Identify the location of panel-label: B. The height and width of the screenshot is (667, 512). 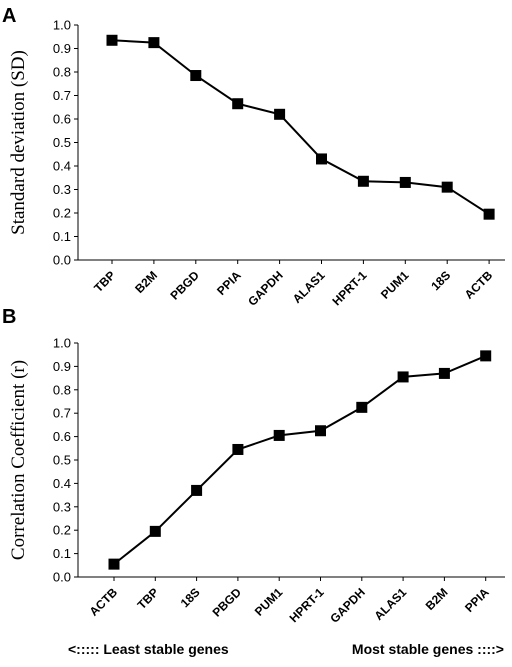
(9, 317).